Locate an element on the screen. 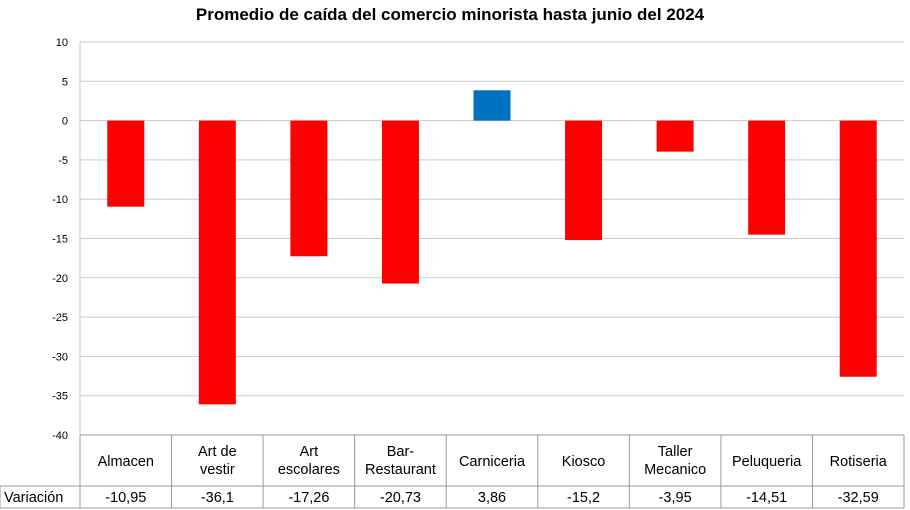 The height and width of the screenshot is (510, 910). category-label: Carniceria is located at coordinates (492, 462).